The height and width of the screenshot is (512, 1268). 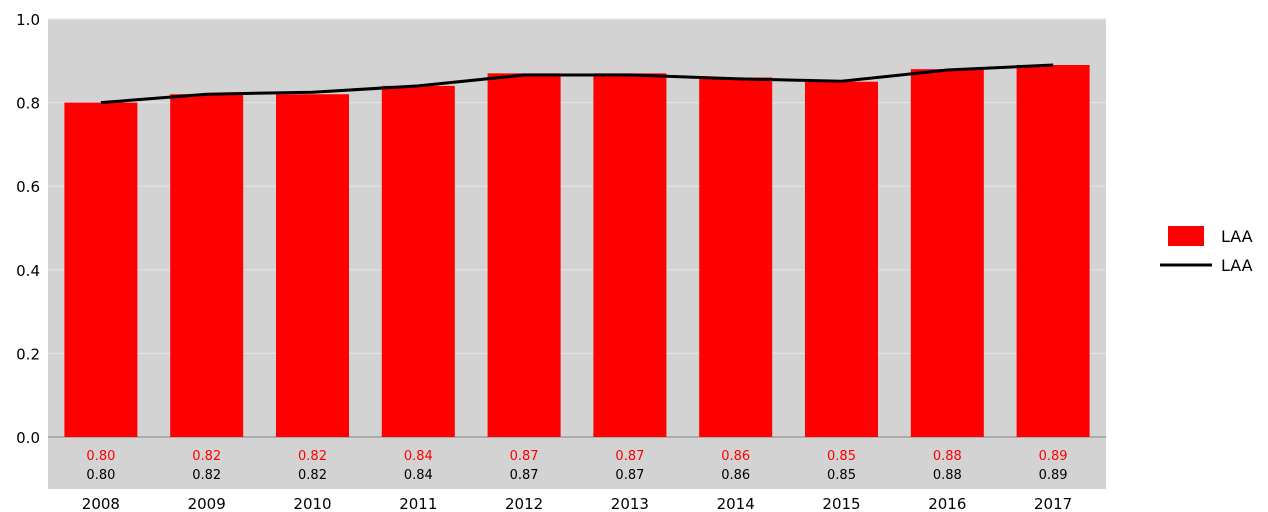 What do you see at coordinates (312, 503) in the screenshot?
I see `x-tick-label: 2010` at bounding box center [312, 503].